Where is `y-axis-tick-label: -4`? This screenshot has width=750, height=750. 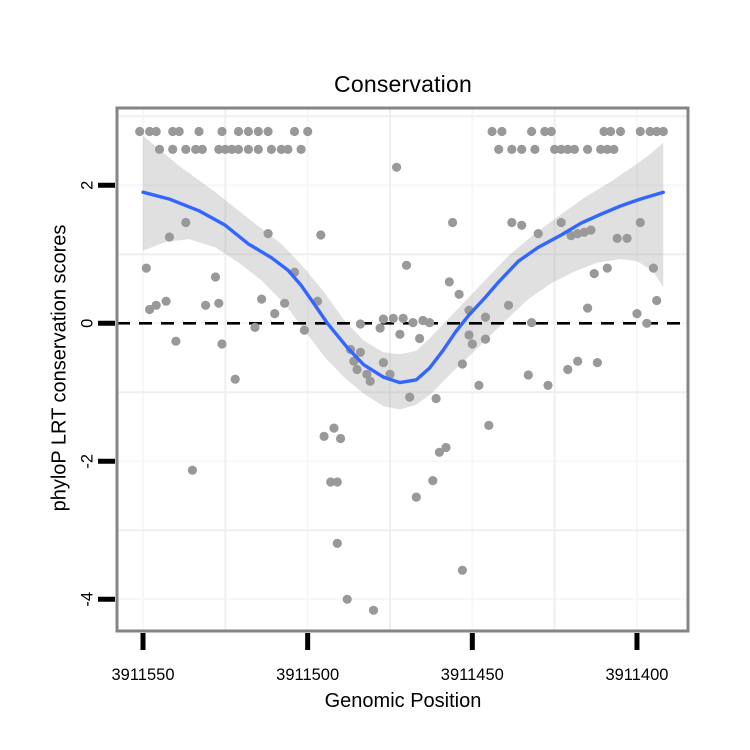 y-axis-tick-label: -4 is located at coordinates (87, 599).